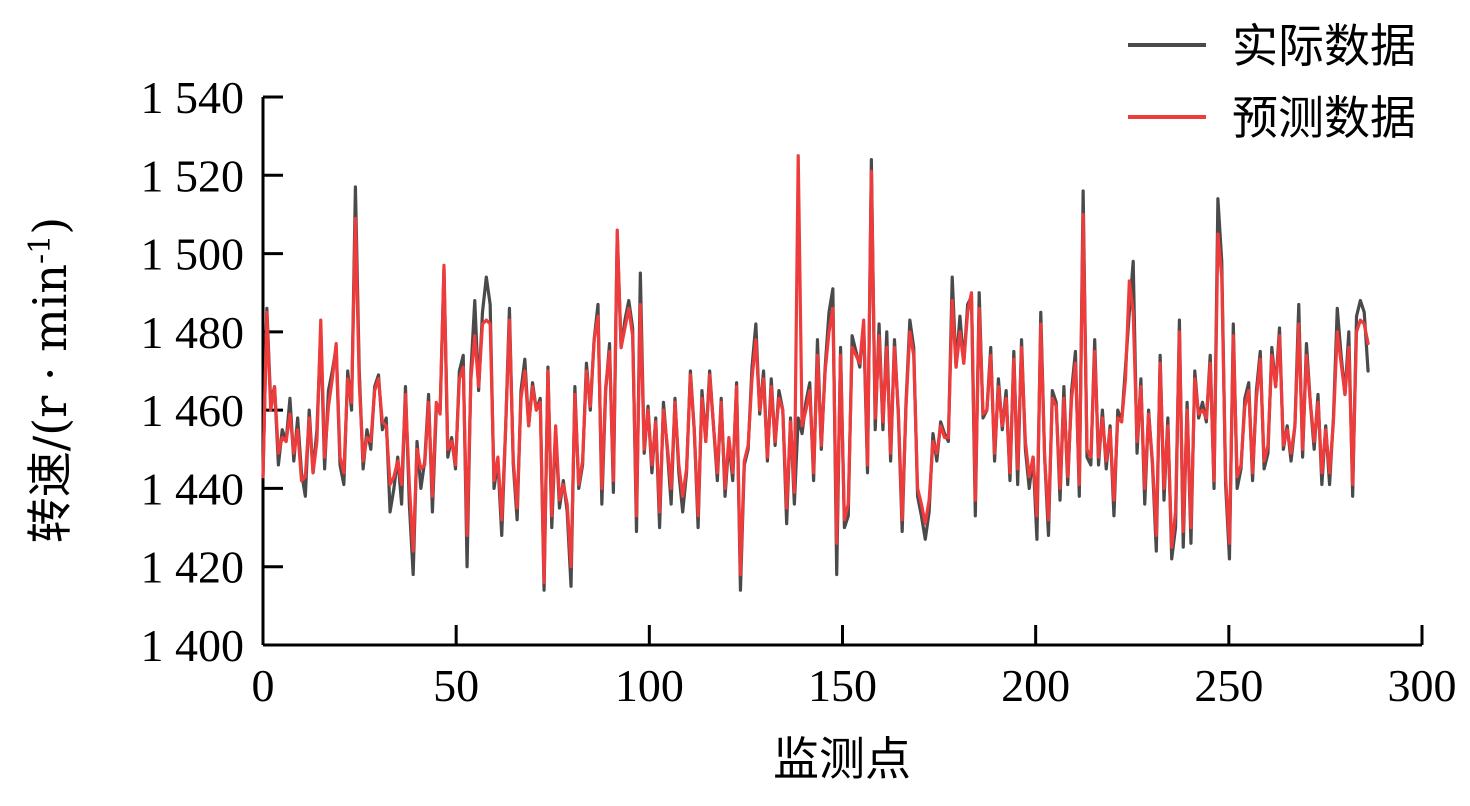 This screenshot has width=1470, height=806. Describe the element at coordinates (649, 685) in the screenshot. I see `x-tick-label: 100` at that location.